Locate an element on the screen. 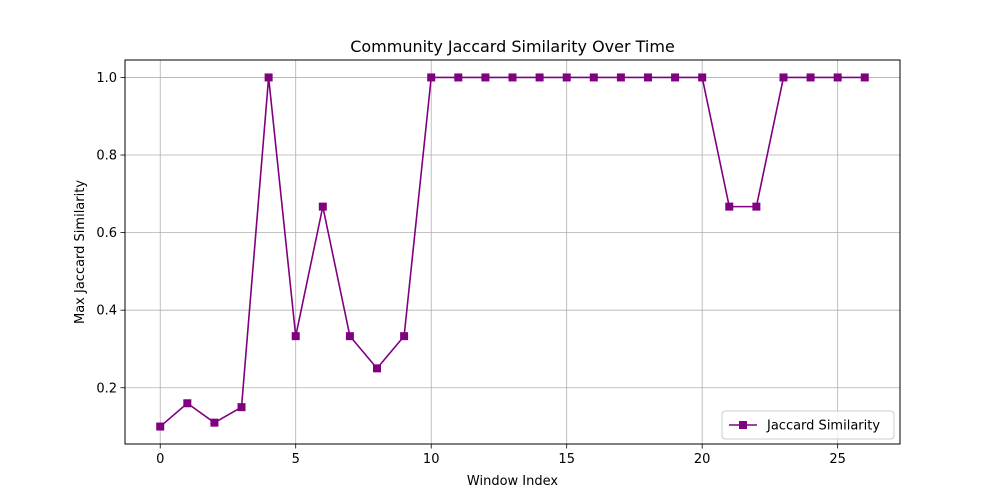  legend-label: Jaccard Similarity is located at coordinates (823, 426).